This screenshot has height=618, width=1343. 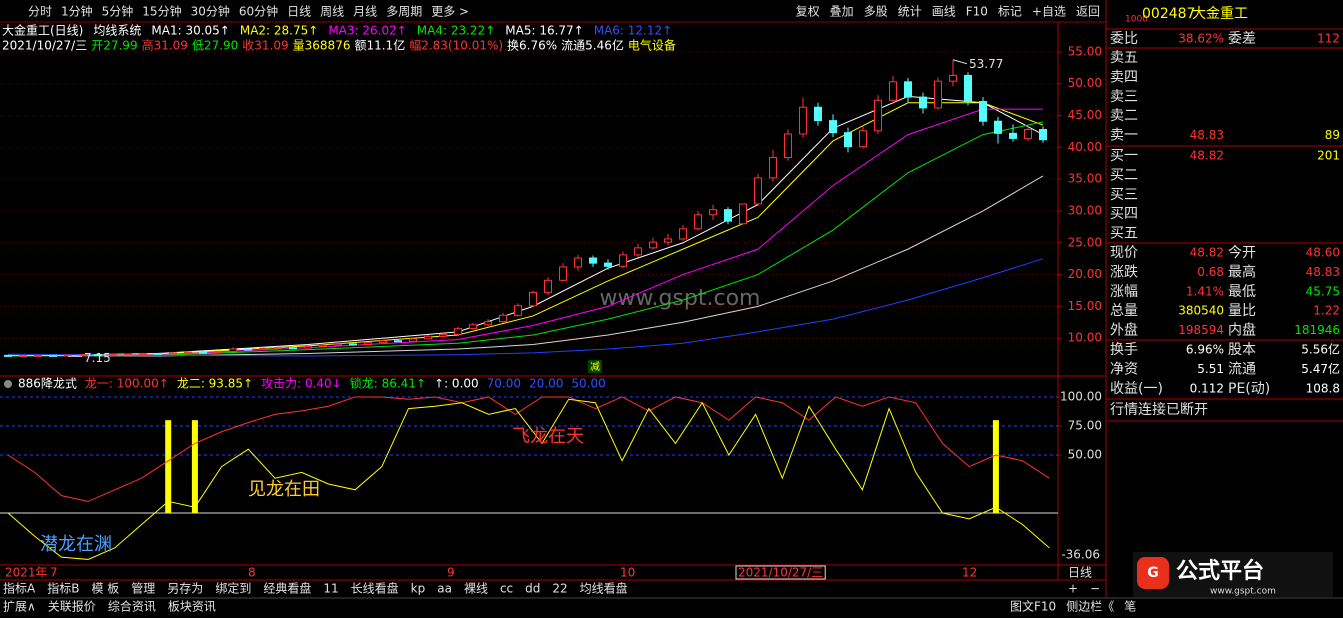 What do you see at coordinates (365, 12) in the screenshot?
I see `period-tab: 月线` at bounding box center [365, 12].